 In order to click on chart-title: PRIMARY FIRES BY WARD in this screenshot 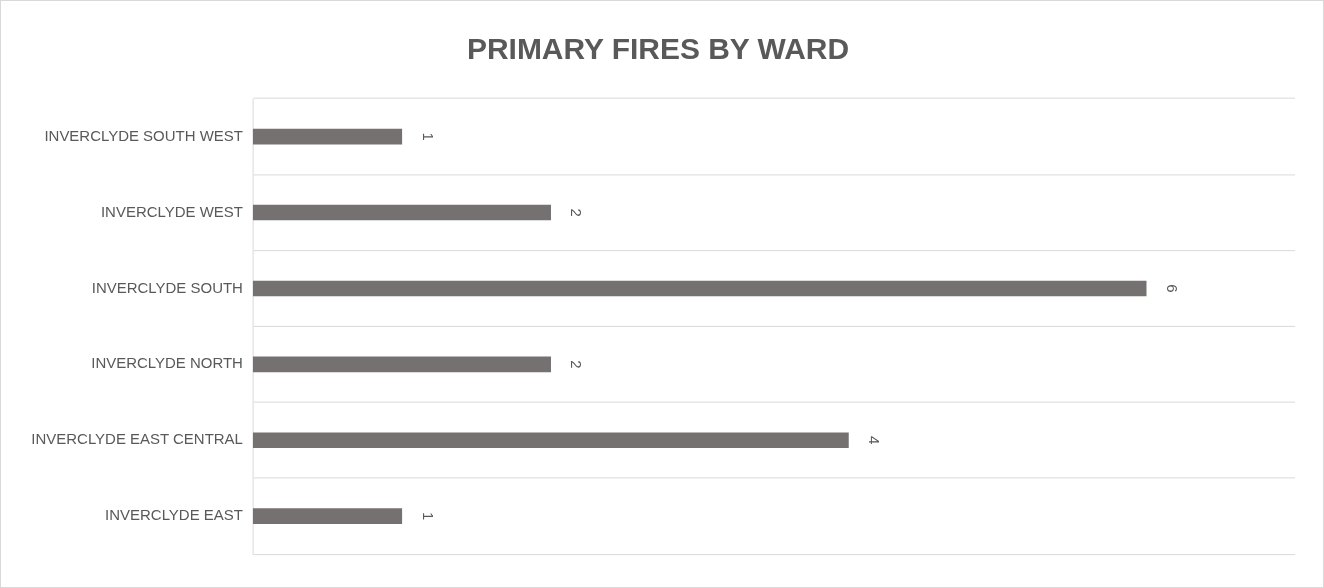, I will do `click(658, 49)`.